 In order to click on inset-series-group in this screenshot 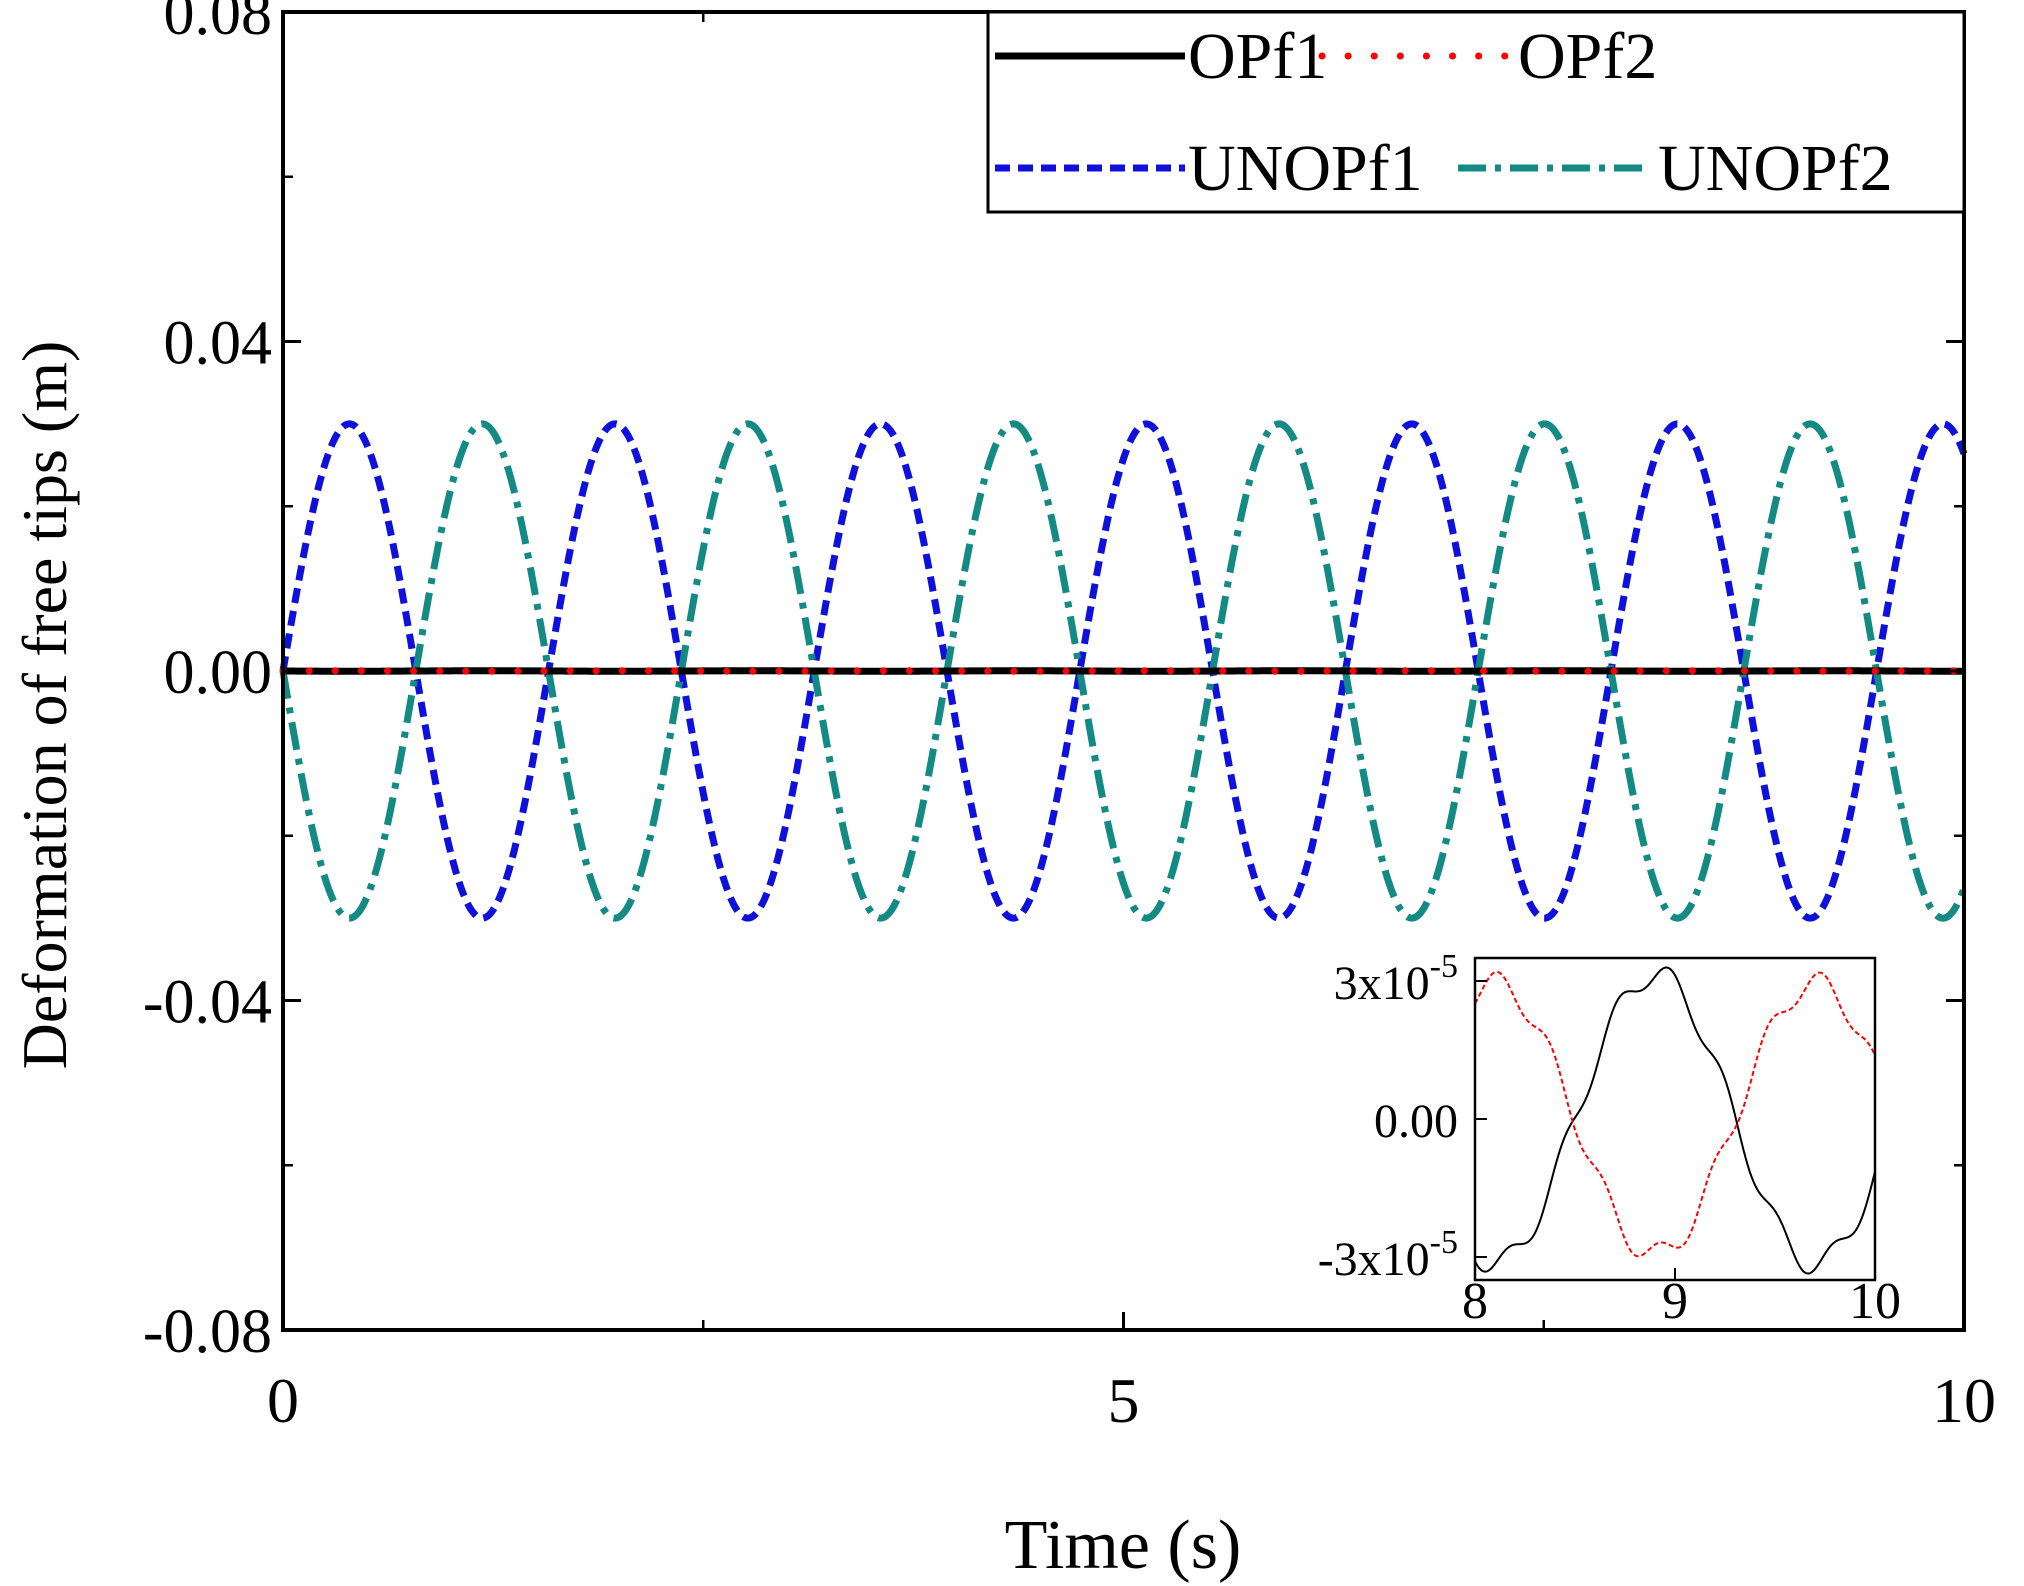, I will do `click(1675, 1120)`.